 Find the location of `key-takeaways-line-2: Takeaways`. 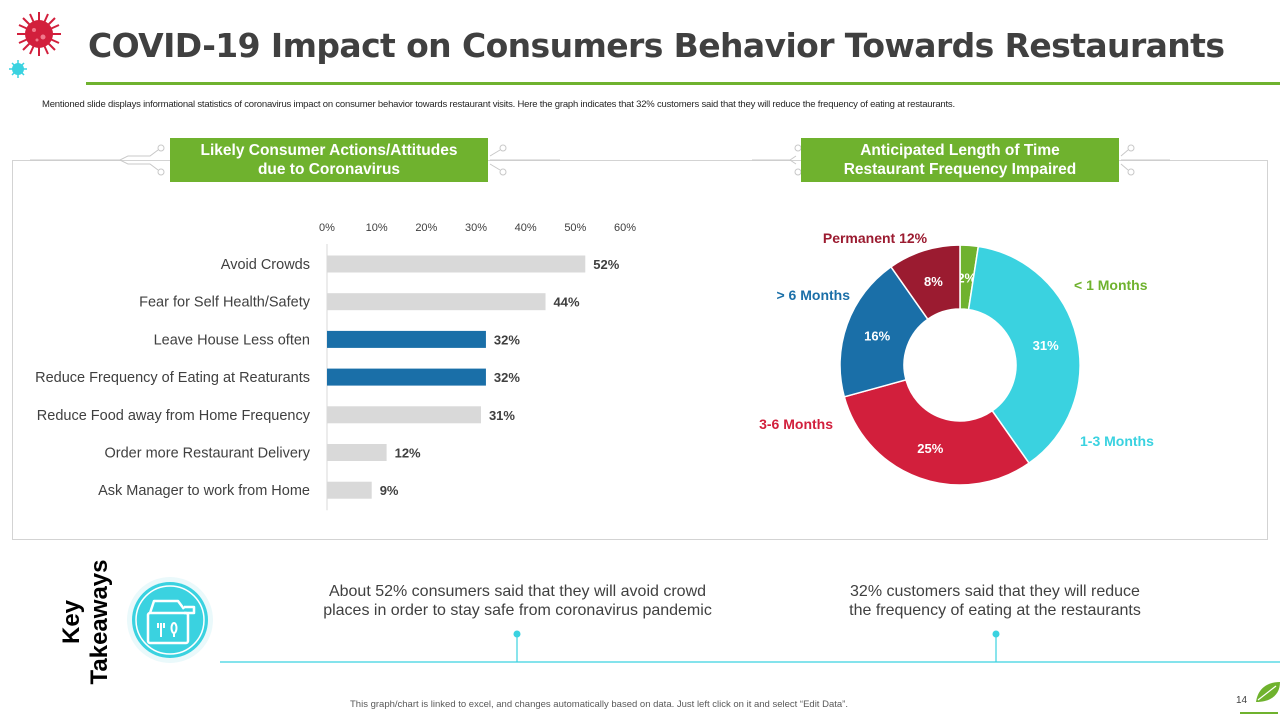

key-takeaways-line-2: Takeaways is located at coordinates (99, 622).